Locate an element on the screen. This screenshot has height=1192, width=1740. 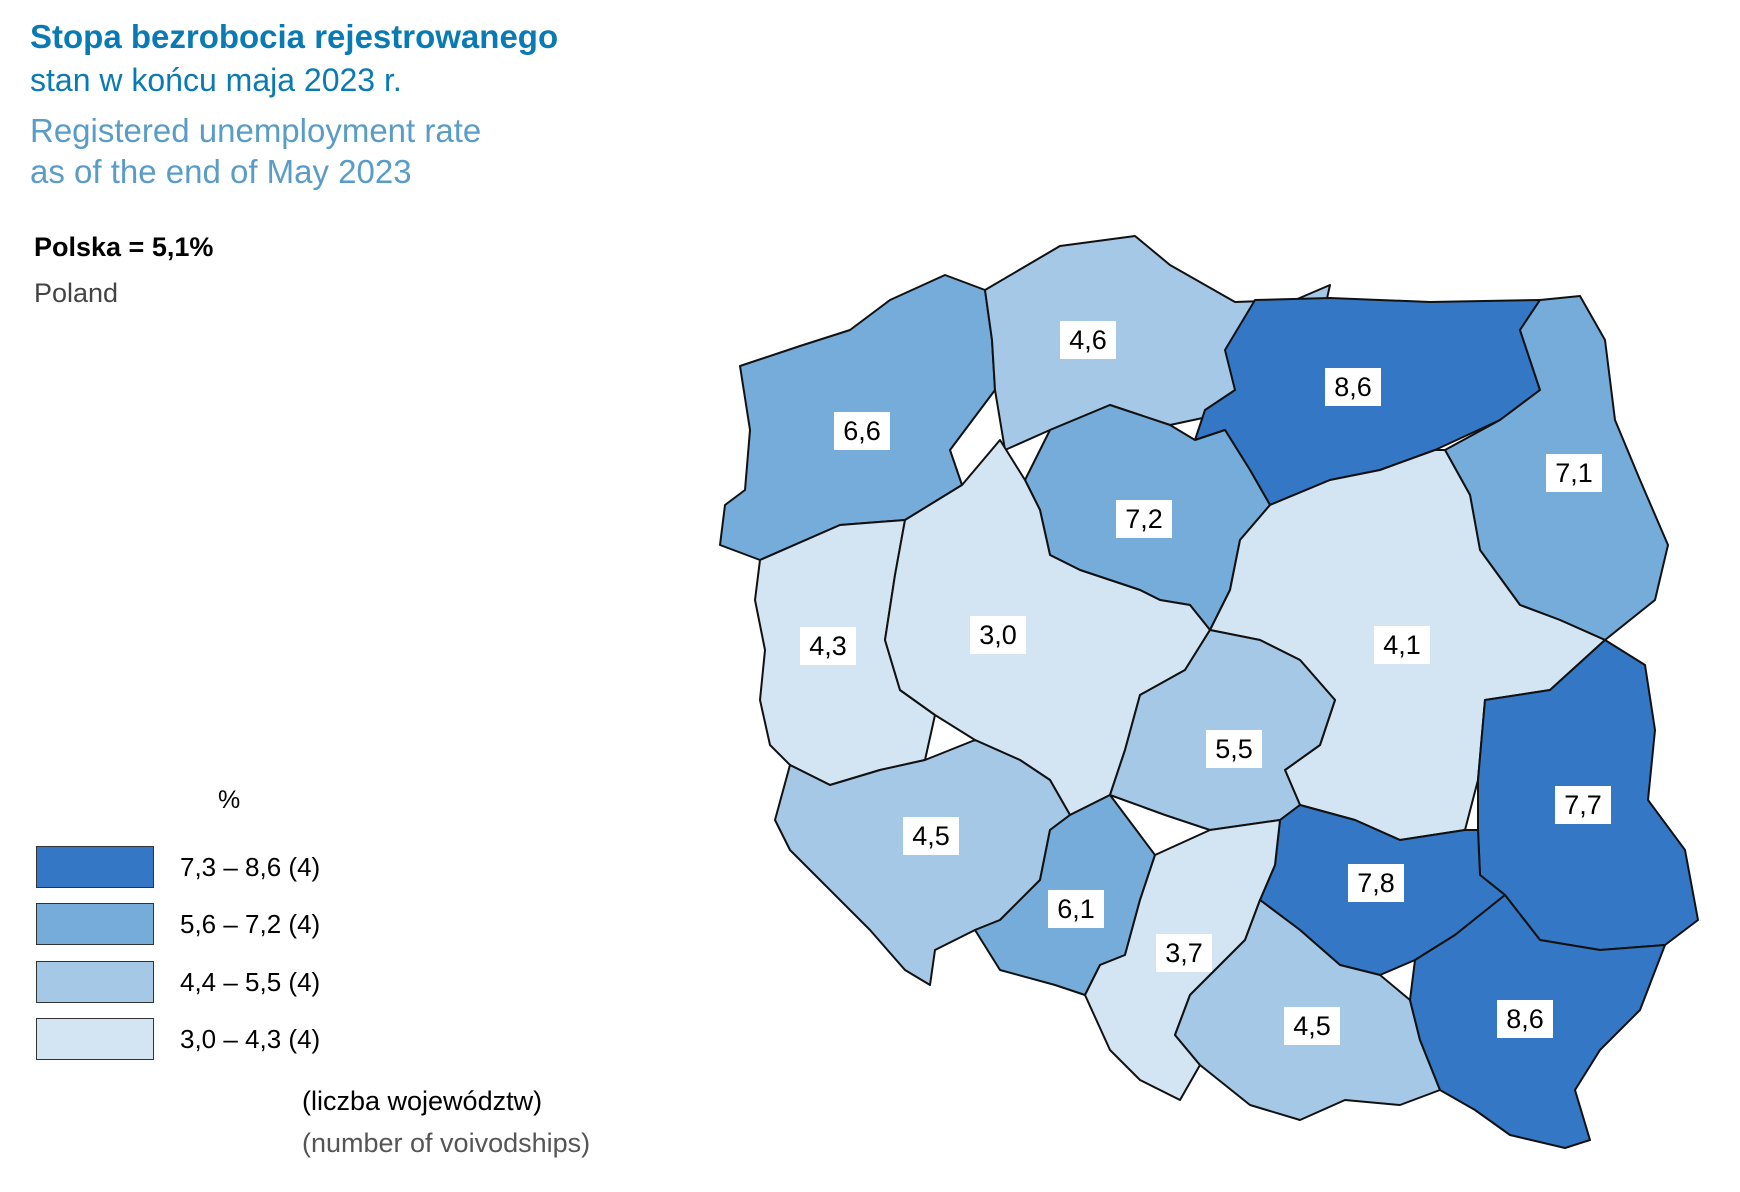
region-value-wielkopolskie: 3,0 is located at coordinates (998, 635).